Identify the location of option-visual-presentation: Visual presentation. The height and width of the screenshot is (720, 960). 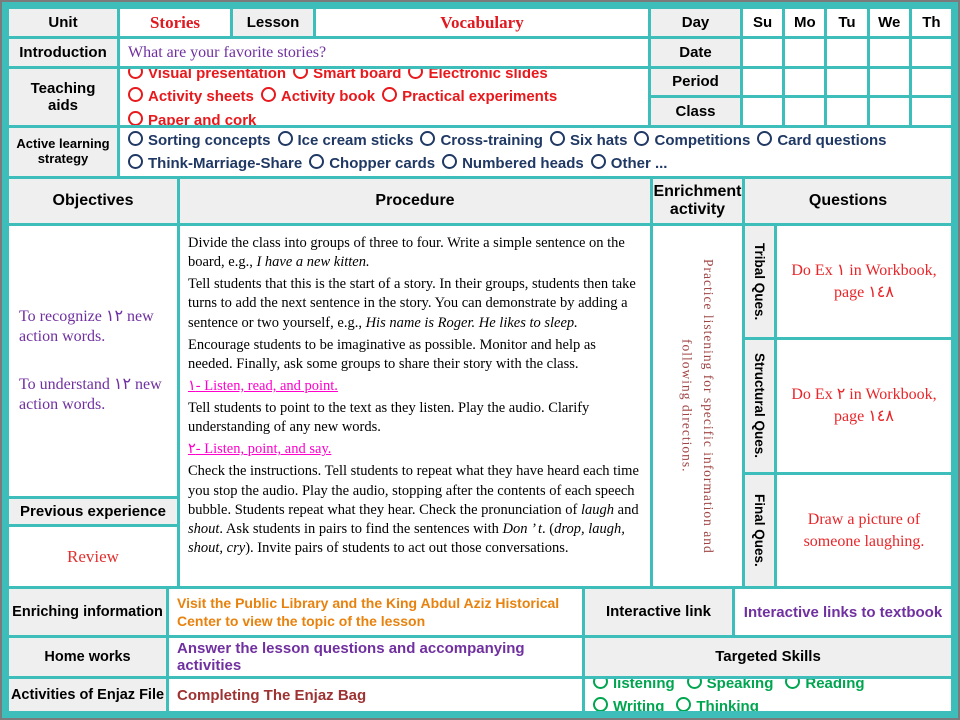
(207, 77).